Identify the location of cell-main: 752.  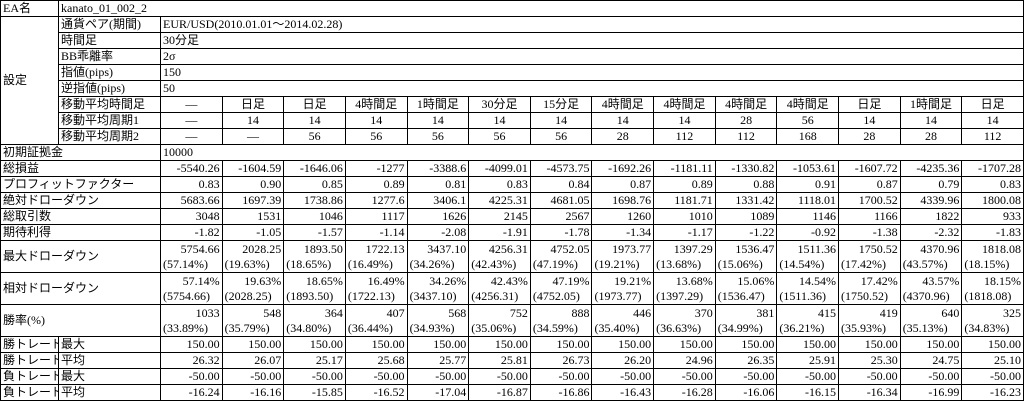
(518, 312).